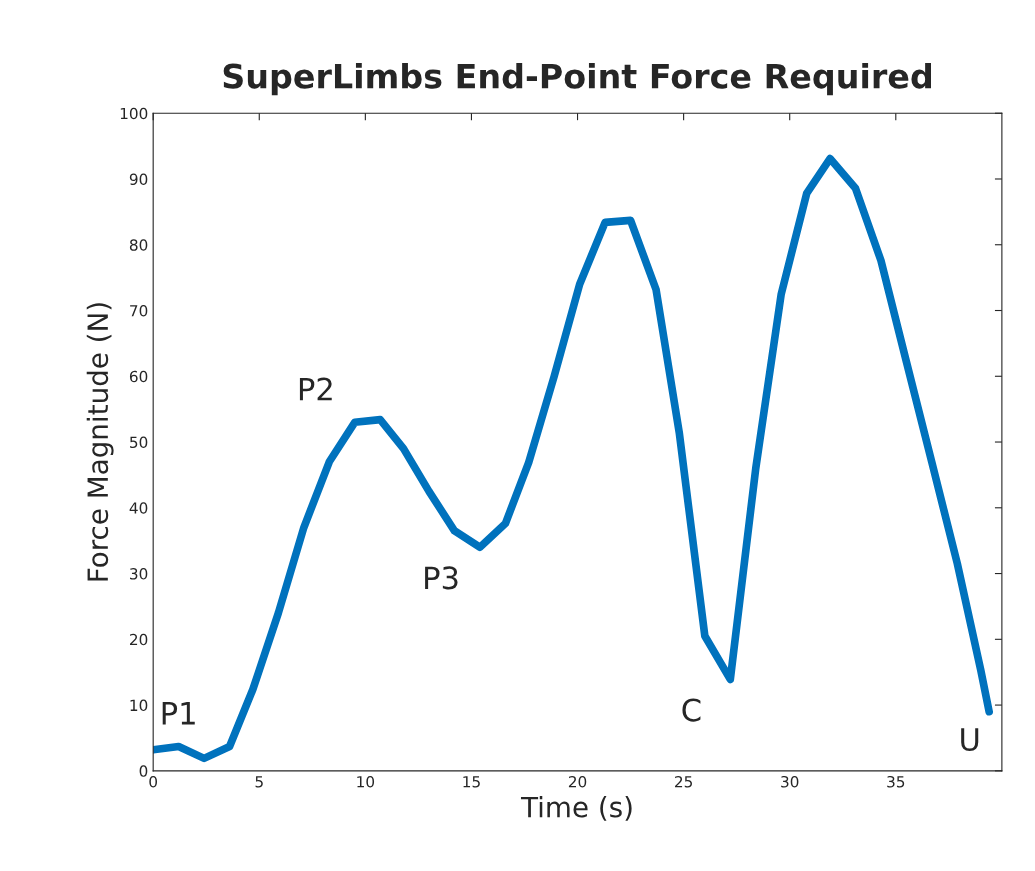 Image resolution: width=1035 pixels, height=871 pixels. What do you see at coordinates (683, 781) in the screenshot?
I see `x-tick-label: 25` at bounding box center [683, 781].